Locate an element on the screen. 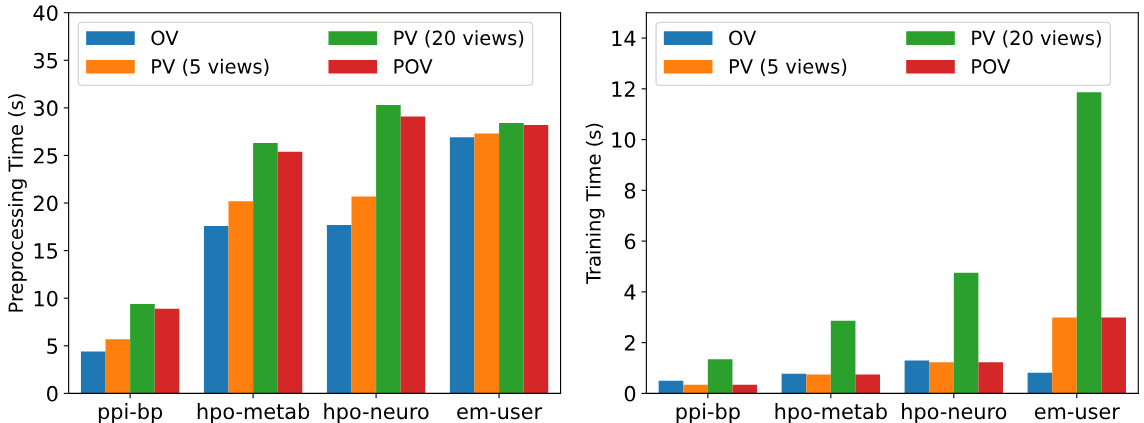 The image size is (1144, 423). y-tick-label: 40 is located at coordinates (45, 13).